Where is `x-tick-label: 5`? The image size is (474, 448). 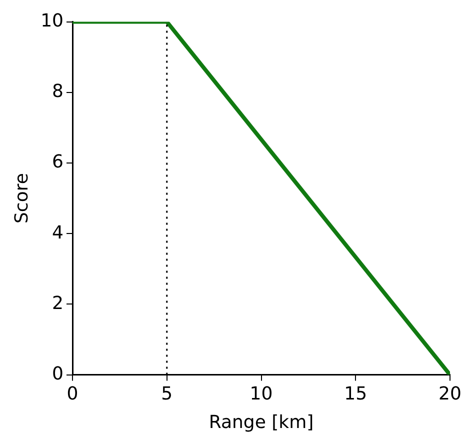 x-tick-label: 5 is located at coordinates (167, 393).